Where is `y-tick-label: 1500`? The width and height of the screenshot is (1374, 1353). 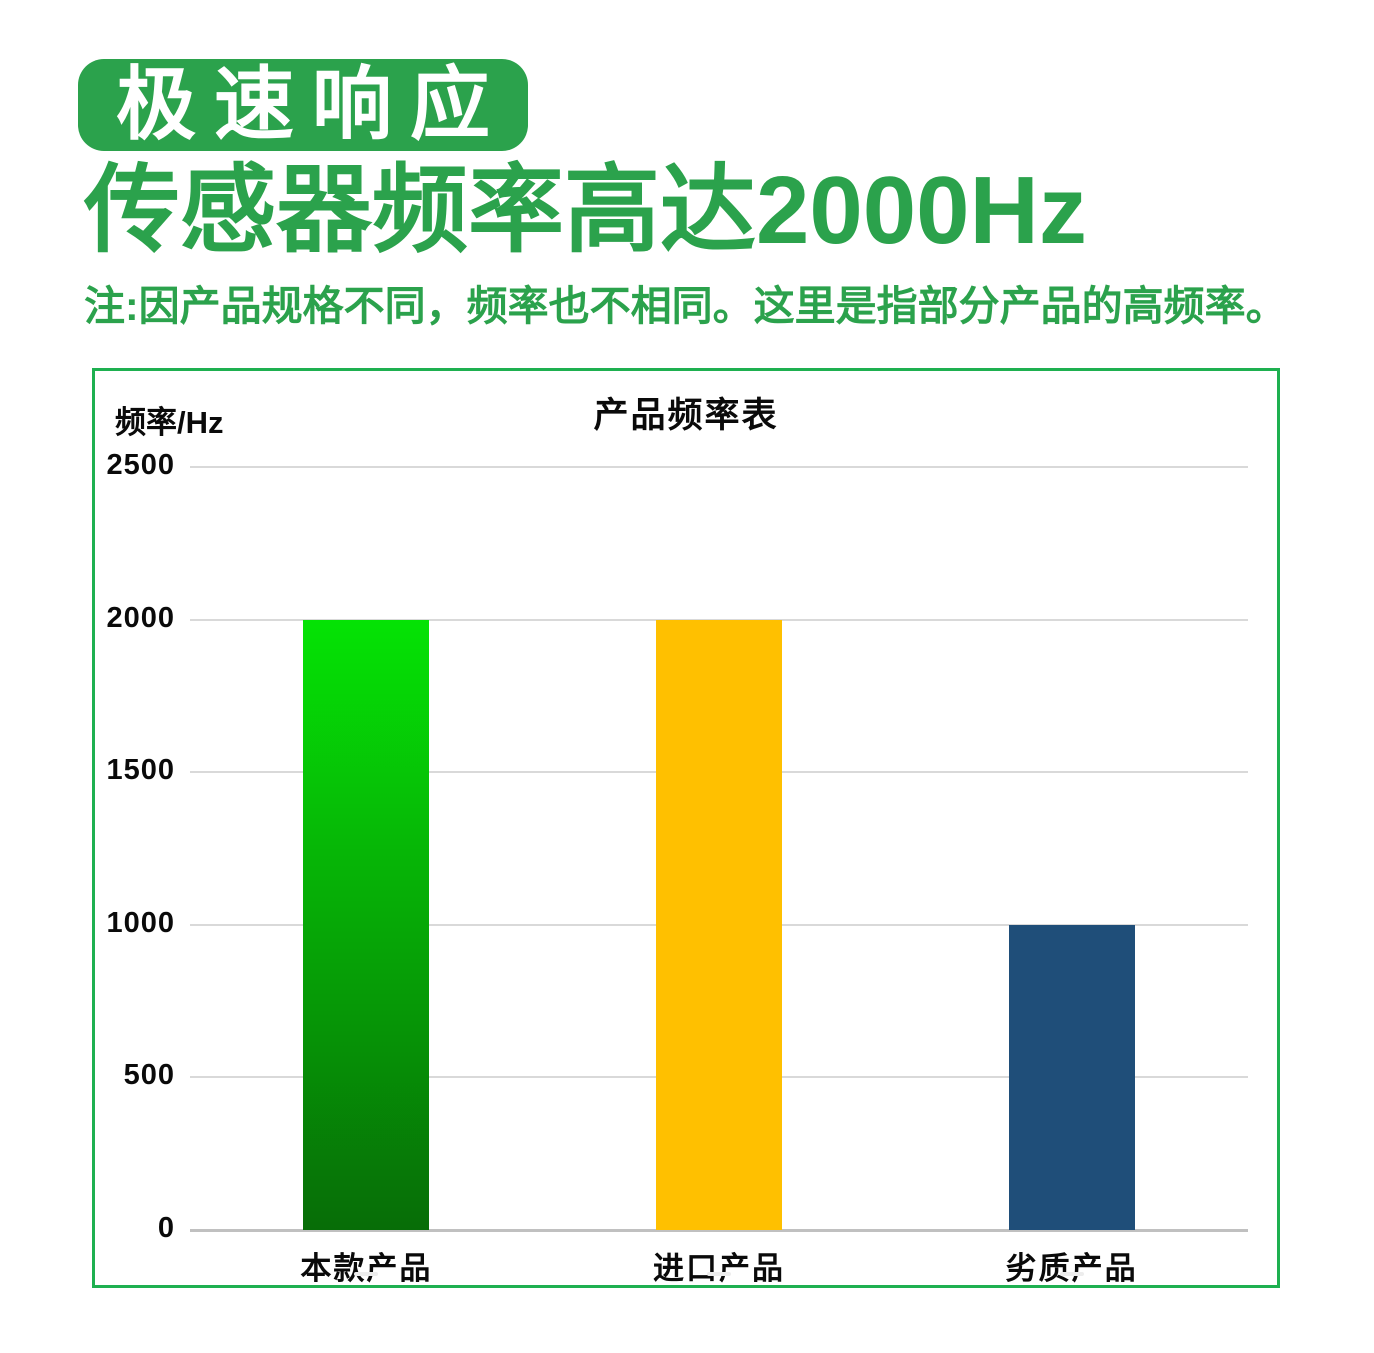
y-tick-label: 1500 is located at coordinates (140, 770).